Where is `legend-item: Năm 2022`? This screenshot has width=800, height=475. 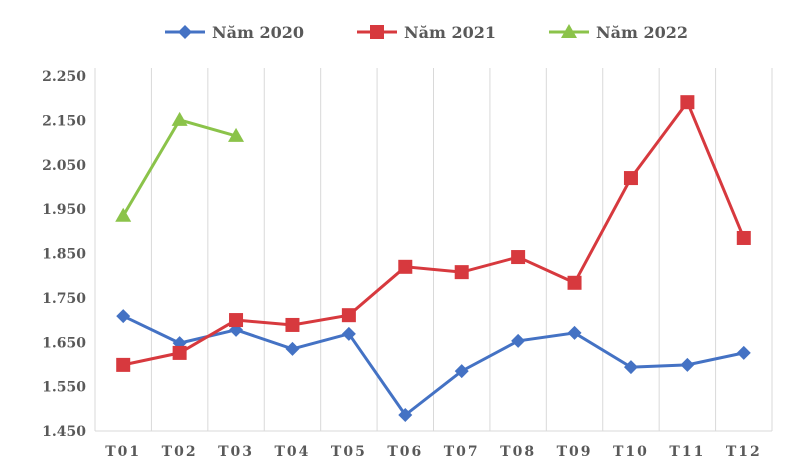 legend-item: Năm 2022 is located at coordinates (618, 32).